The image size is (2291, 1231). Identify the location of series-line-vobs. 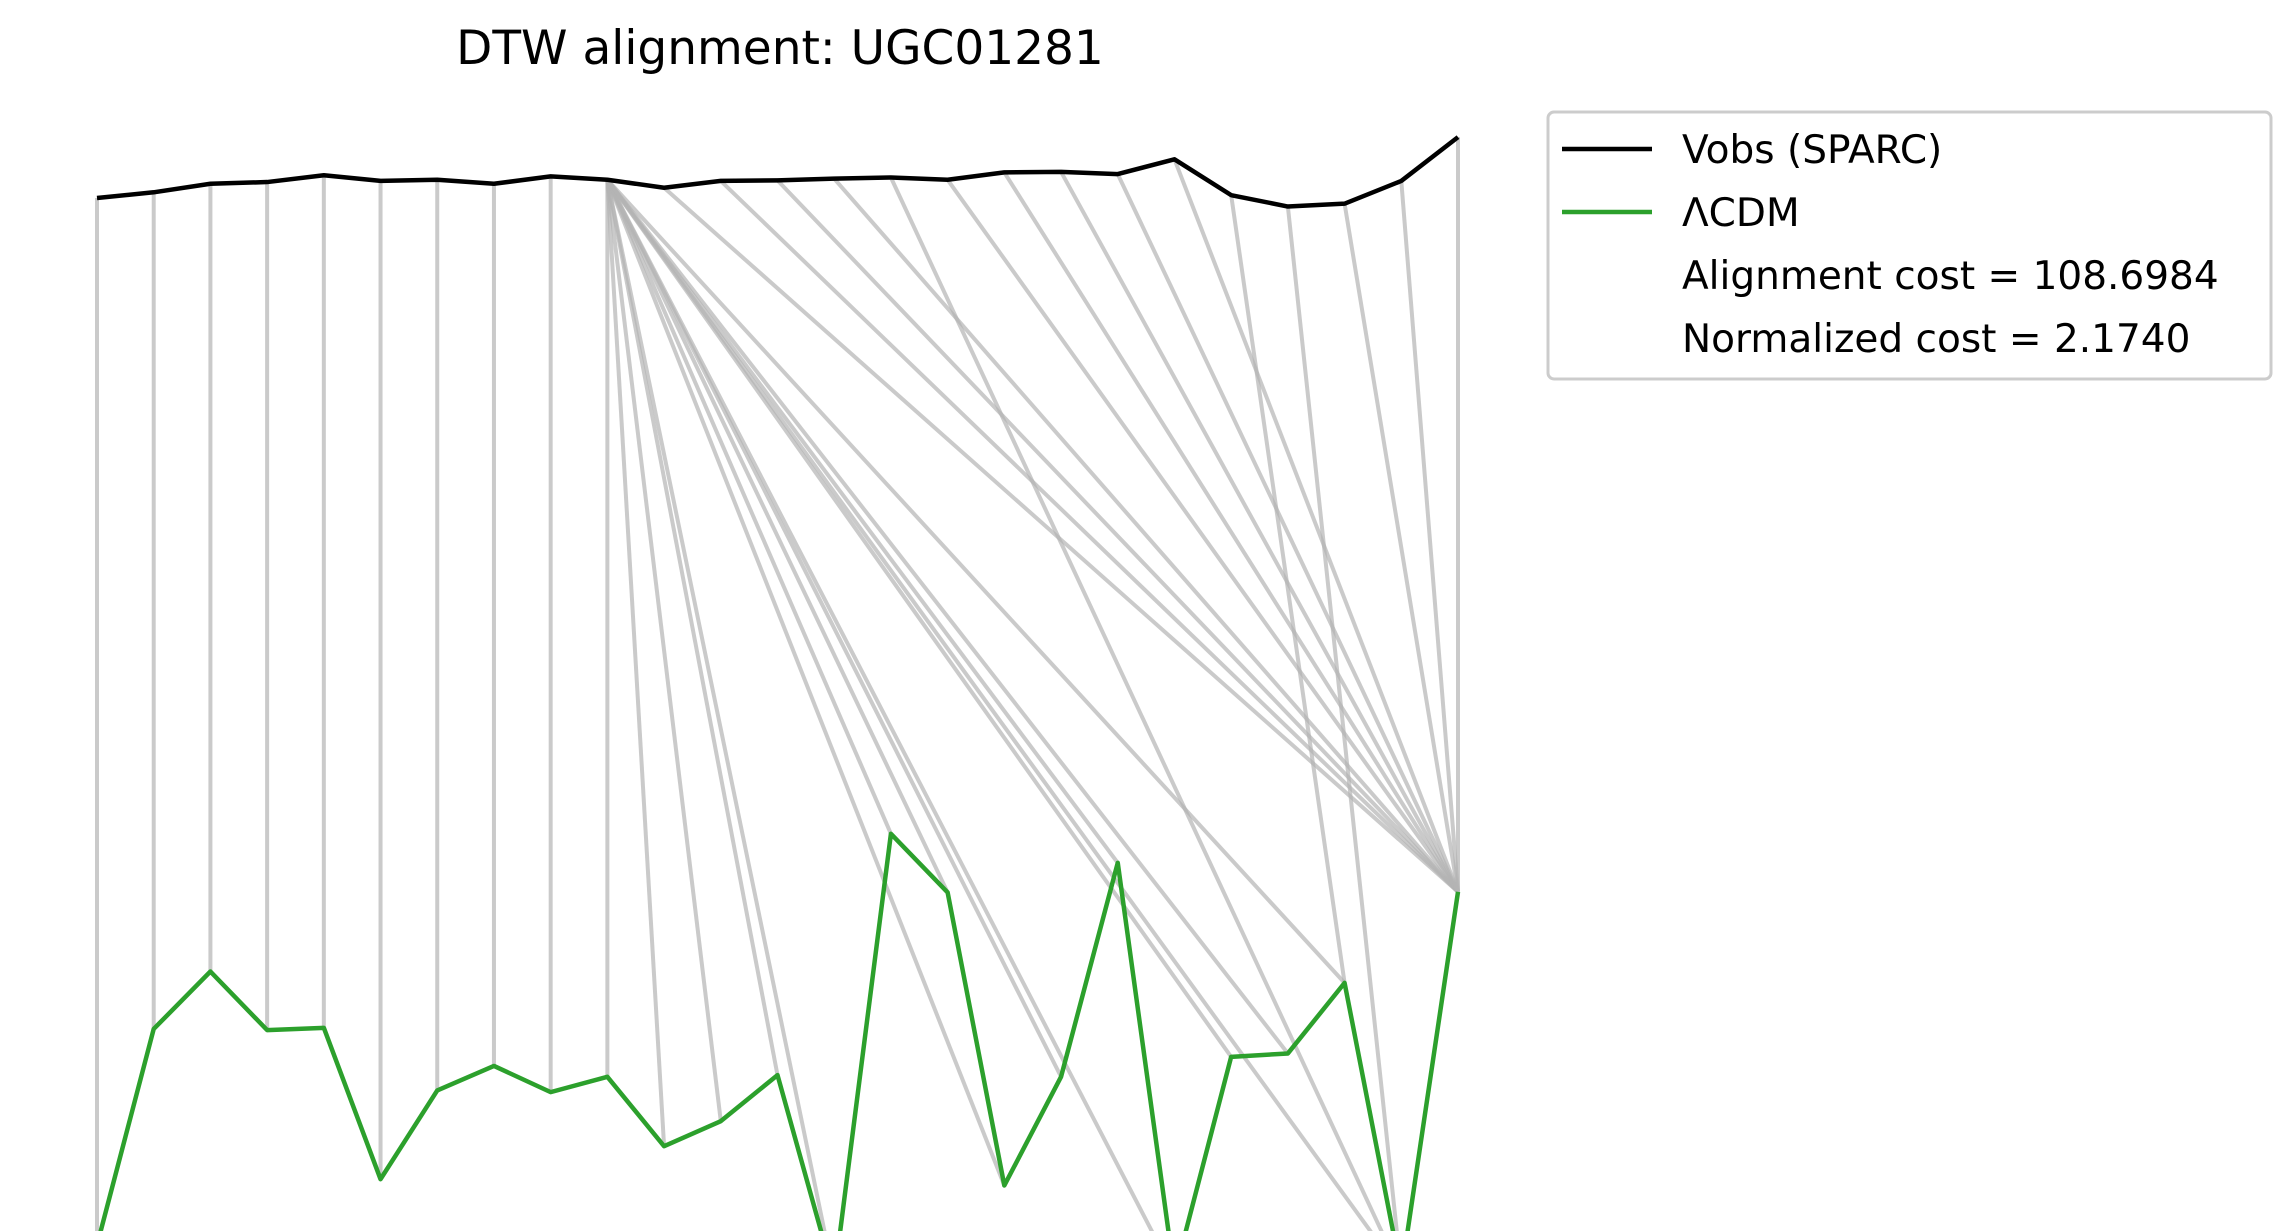
(778, 172).